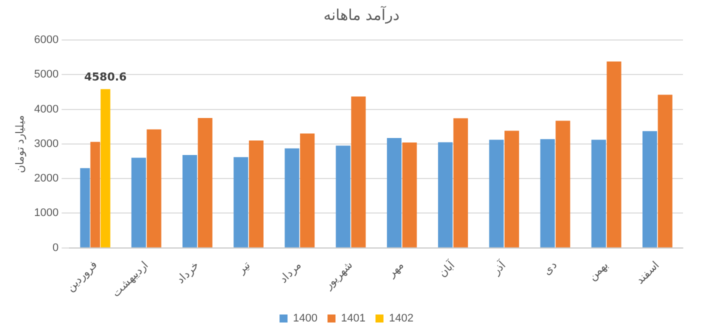  What do you see at coordinates (46, 144) in the screenshot?
I see `y-tick-label: 3000` at bounding box center [46, 144].